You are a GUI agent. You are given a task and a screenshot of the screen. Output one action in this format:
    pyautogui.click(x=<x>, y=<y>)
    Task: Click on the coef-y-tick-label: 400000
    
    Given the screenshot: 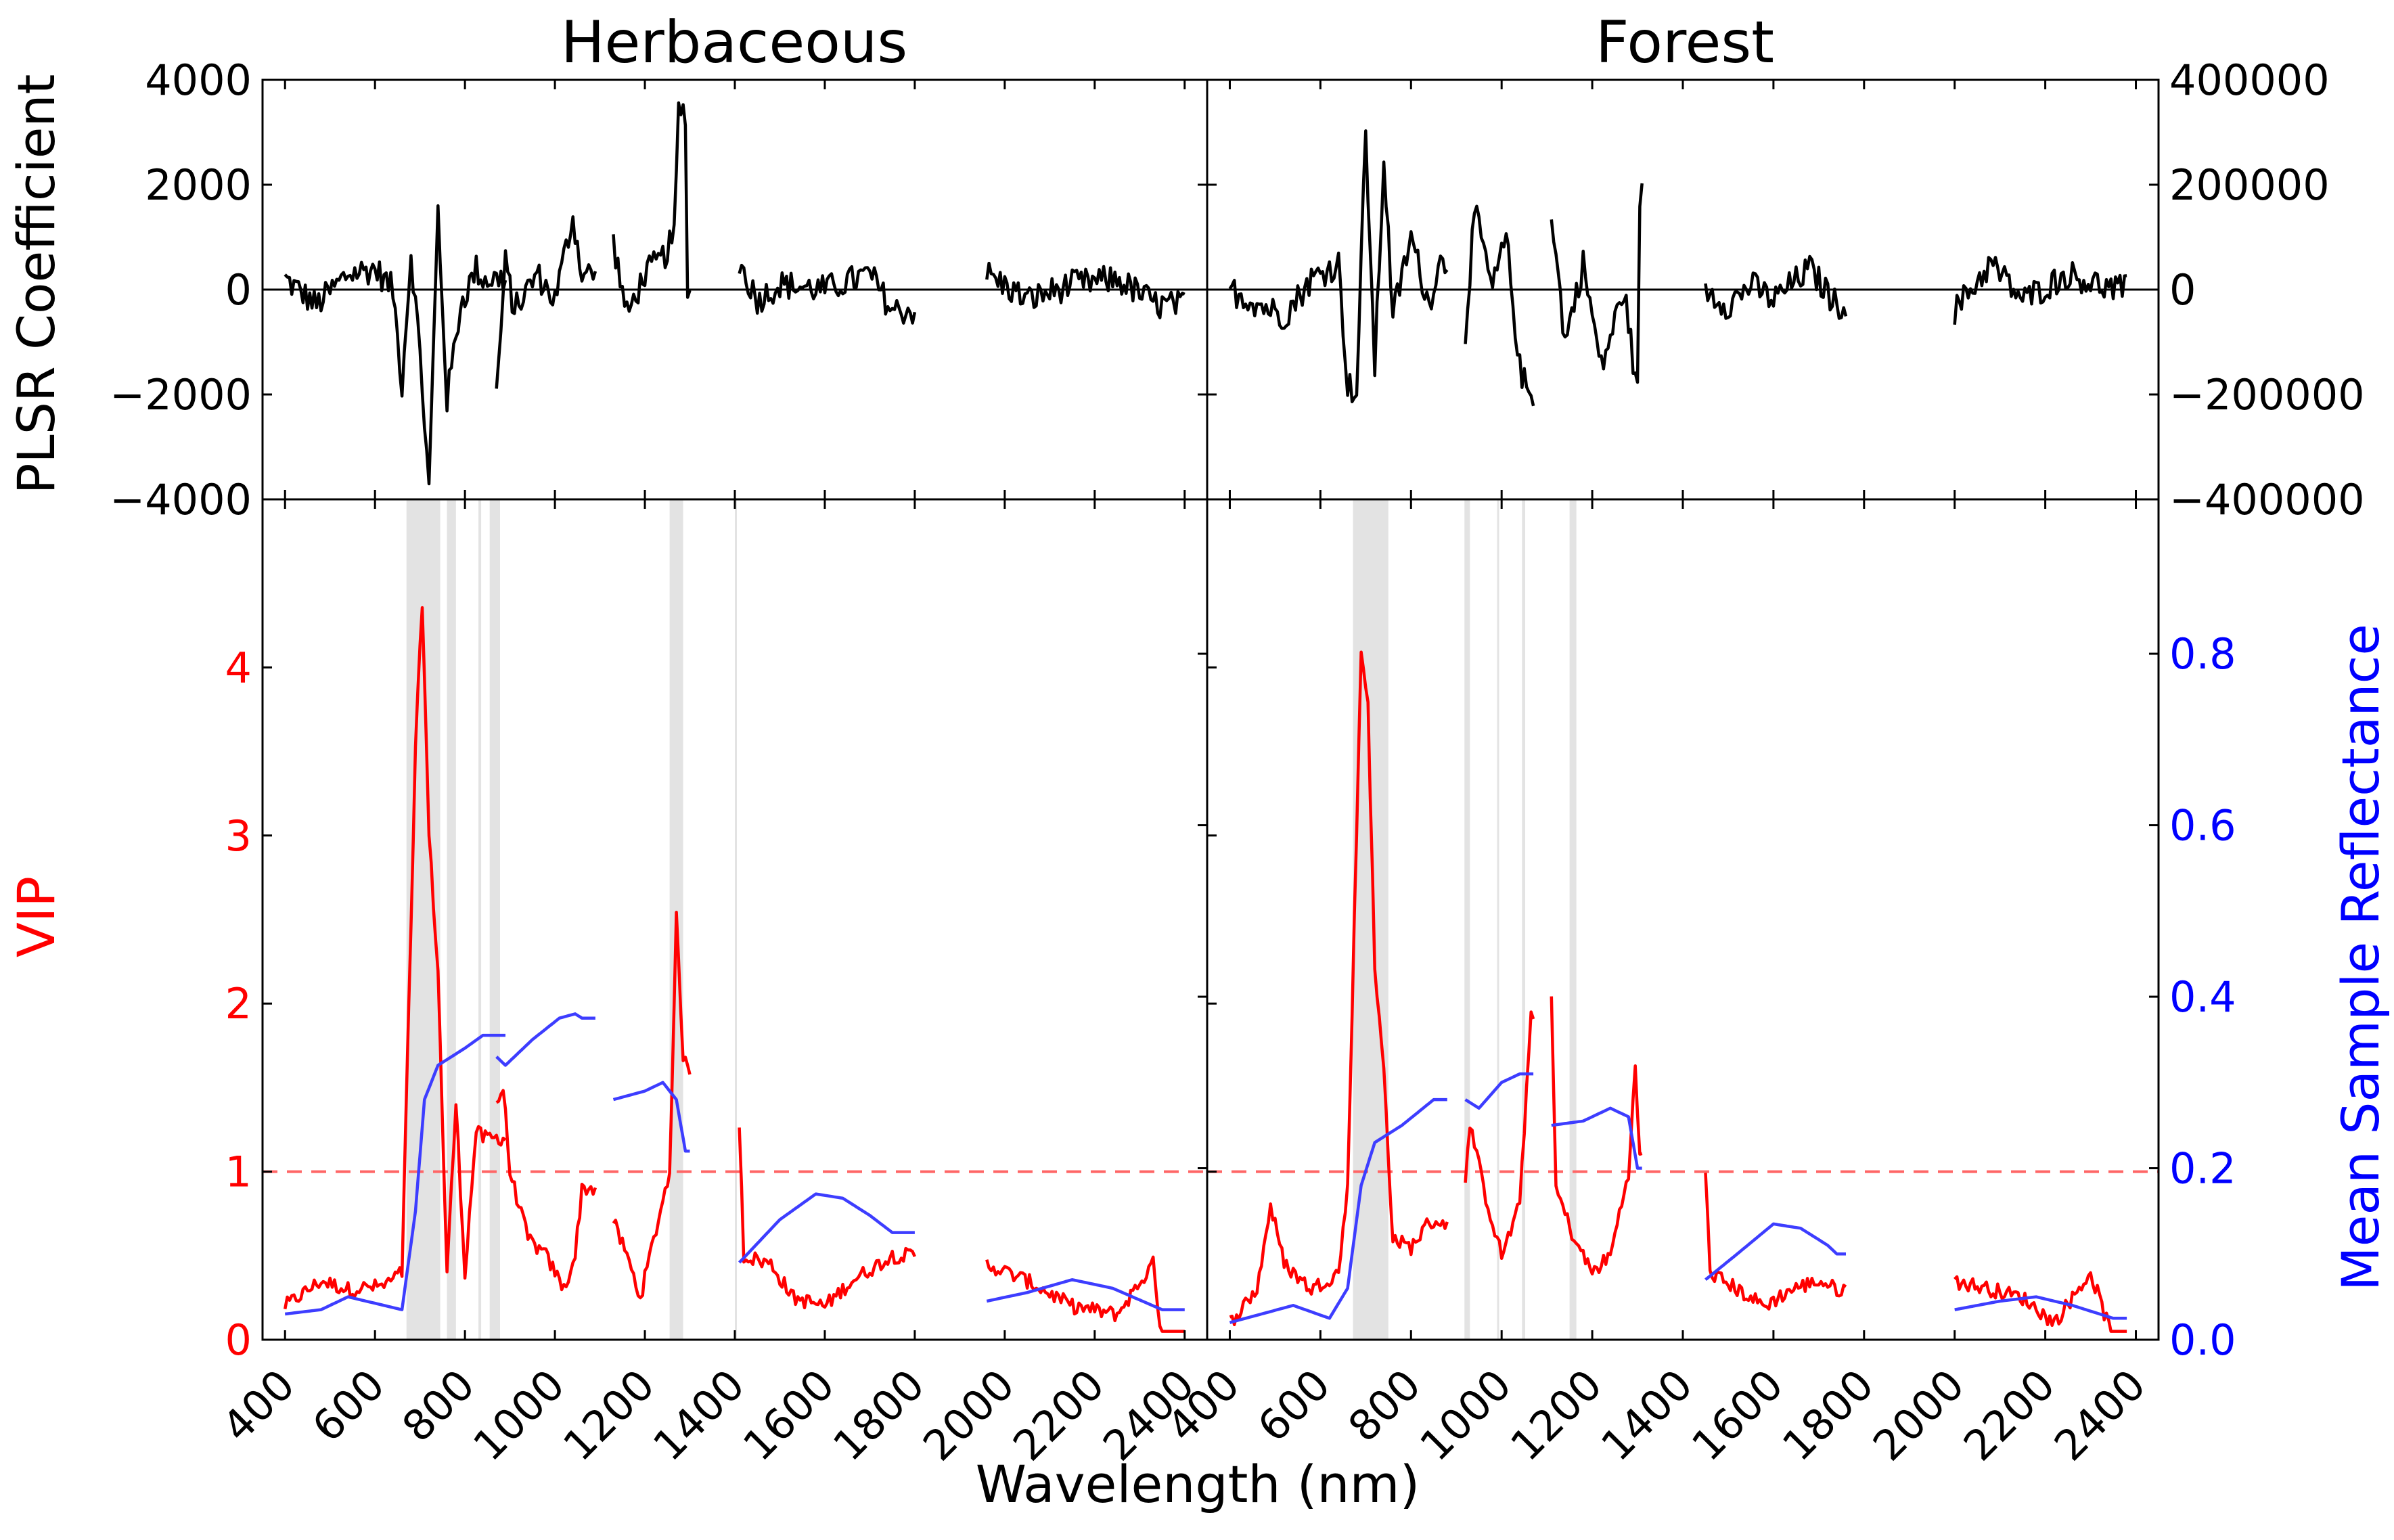 What is the action you would take?
    pyautogui.click(x=2249, y=80)
    